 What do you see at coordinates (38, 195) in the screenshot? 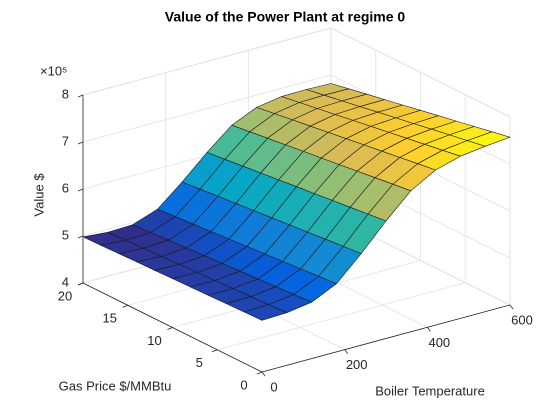
I see `z-axis-label: Value $` at bounding box center [38, 195].